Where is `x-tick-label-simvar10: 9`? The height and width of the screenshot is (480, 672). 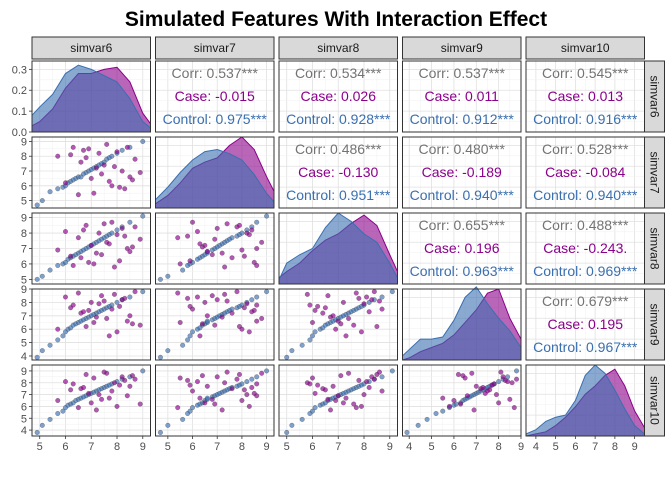 x-tick-label-simvar10: 9 is located at coordinates (635, 447).